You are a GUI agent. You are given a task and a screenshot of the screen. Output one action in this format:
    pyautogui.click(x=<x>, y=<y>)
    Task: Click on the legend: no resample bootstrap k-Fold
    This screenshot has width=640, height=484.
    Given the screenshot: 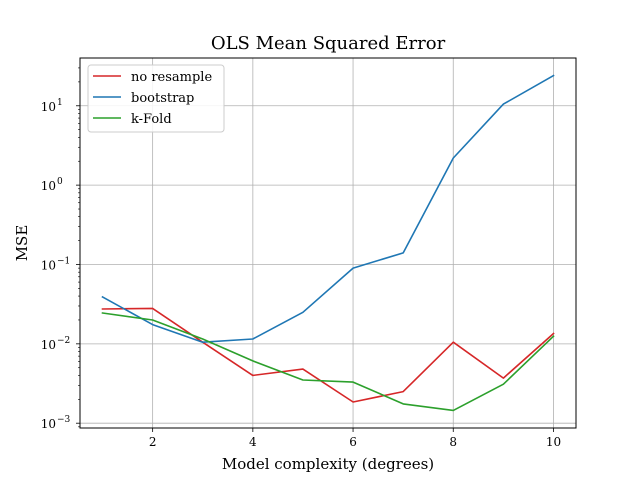 What is the action you would take?
    pyautogui.click(x=156, y=98)
    